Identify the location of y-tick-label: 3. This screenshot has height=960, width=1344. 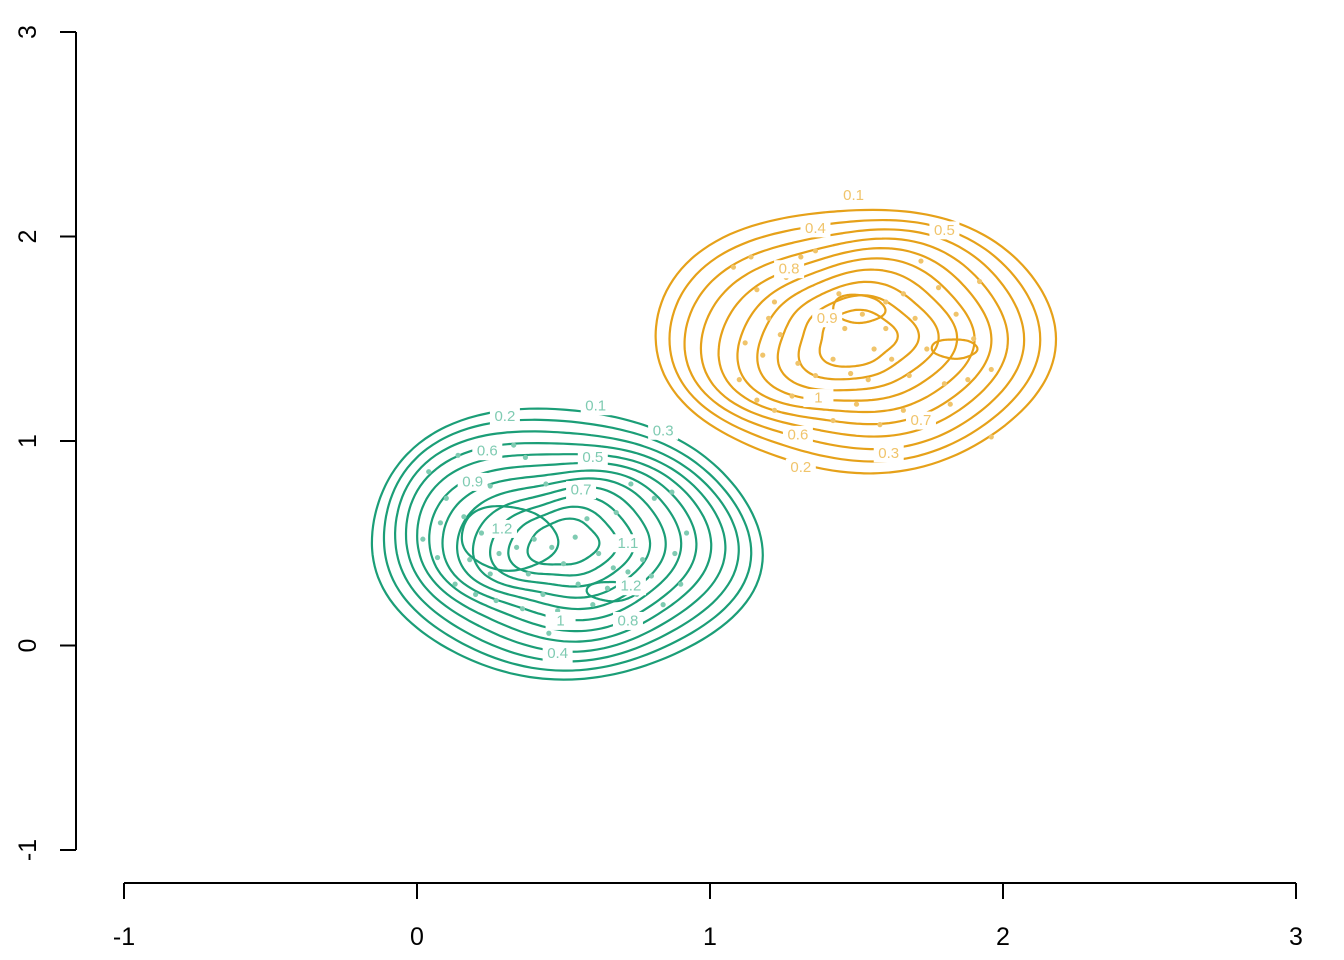
(28, 32).